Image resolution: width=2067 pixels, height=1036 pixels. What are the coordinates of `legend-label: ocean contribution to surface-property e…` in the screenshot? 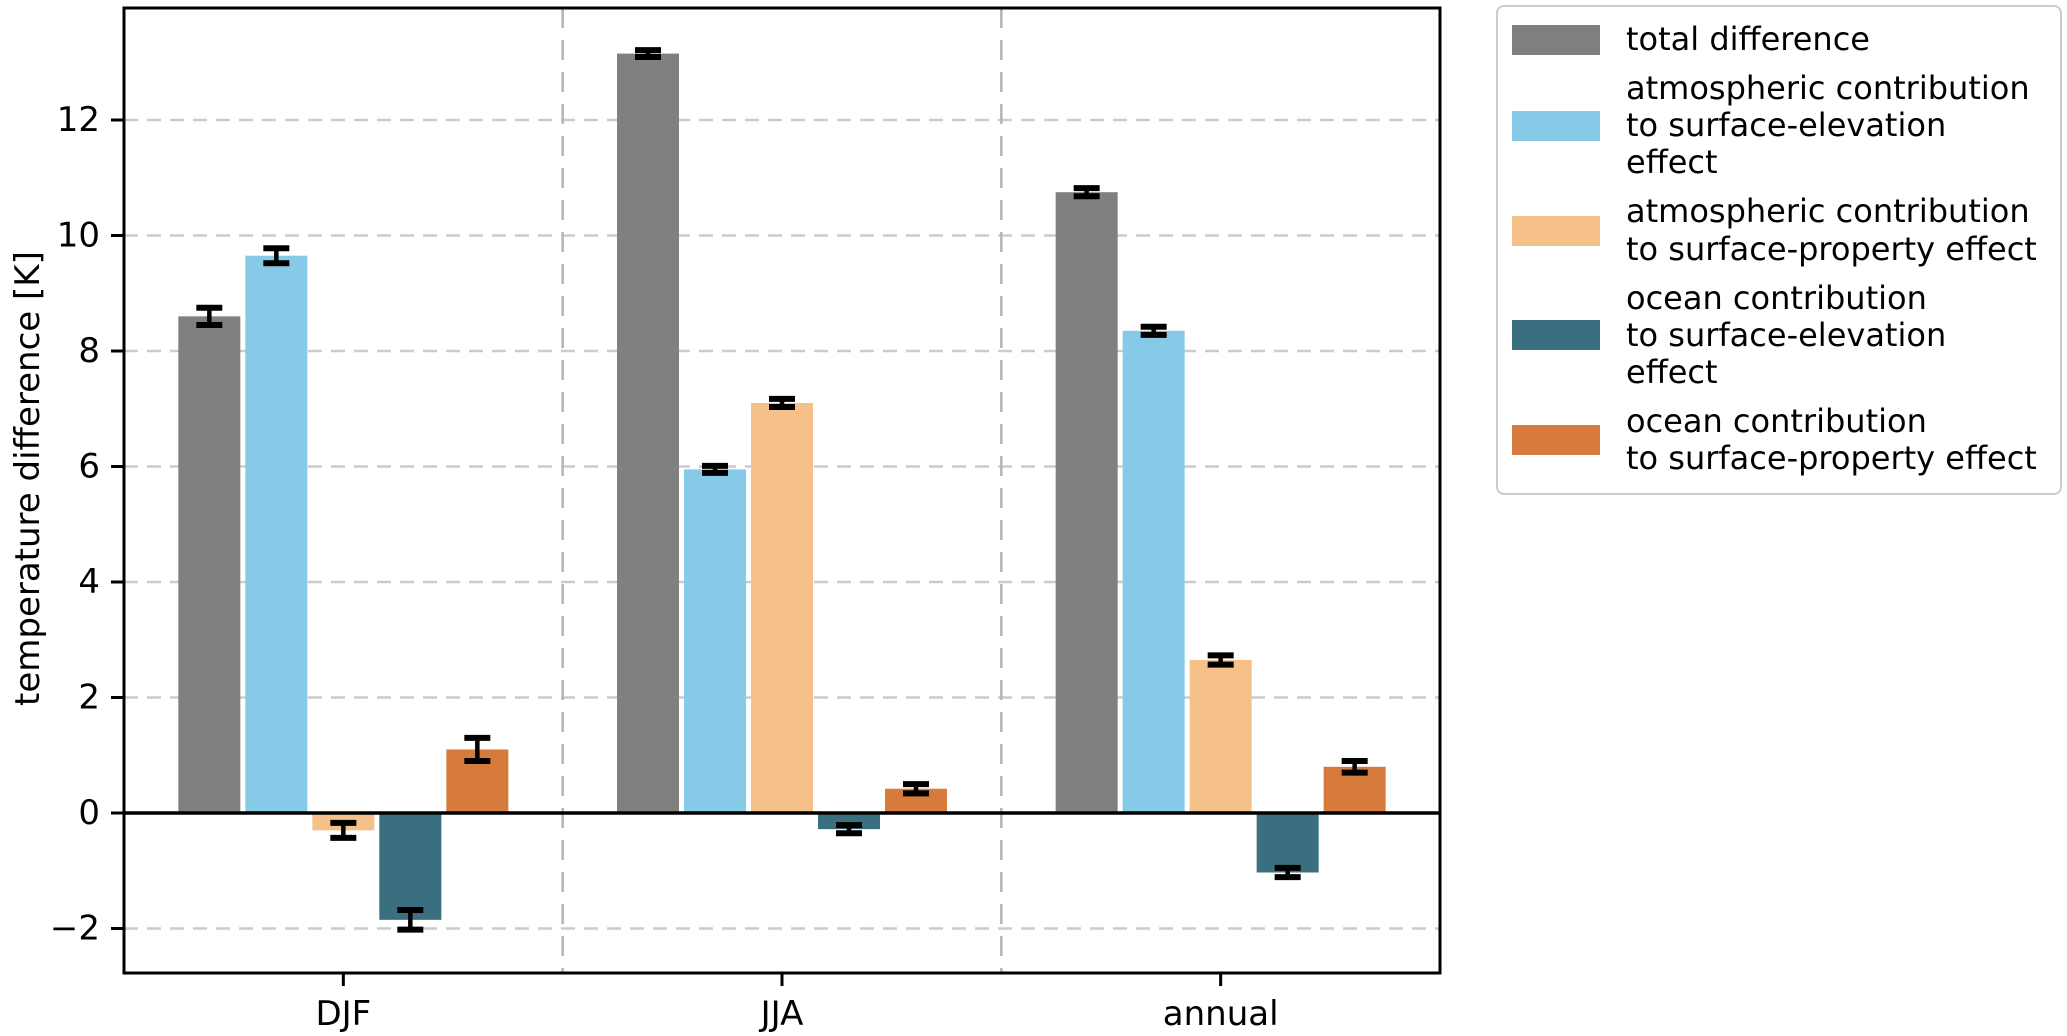 It's located at (1831, 439).